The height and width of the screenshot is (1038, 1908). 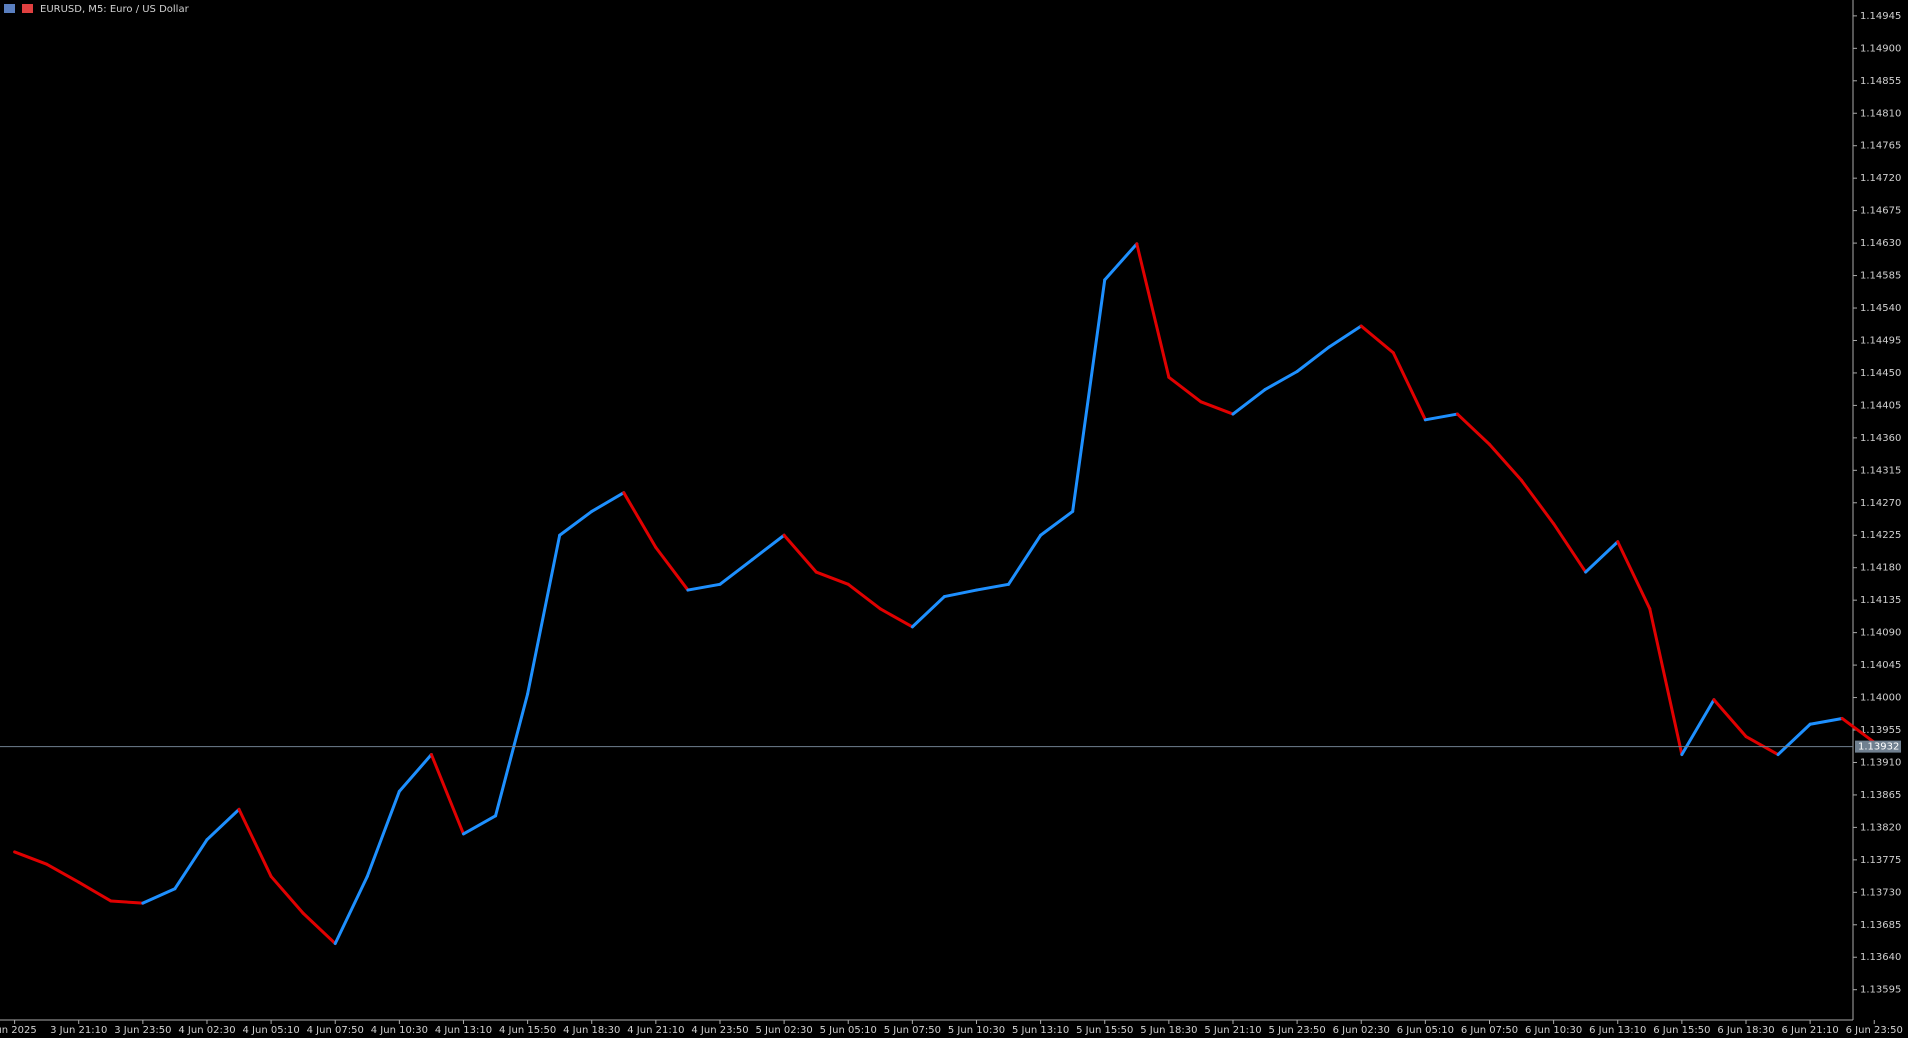 I want to click on y-tick-label: 1.14720, so click(x=1880, y=178).